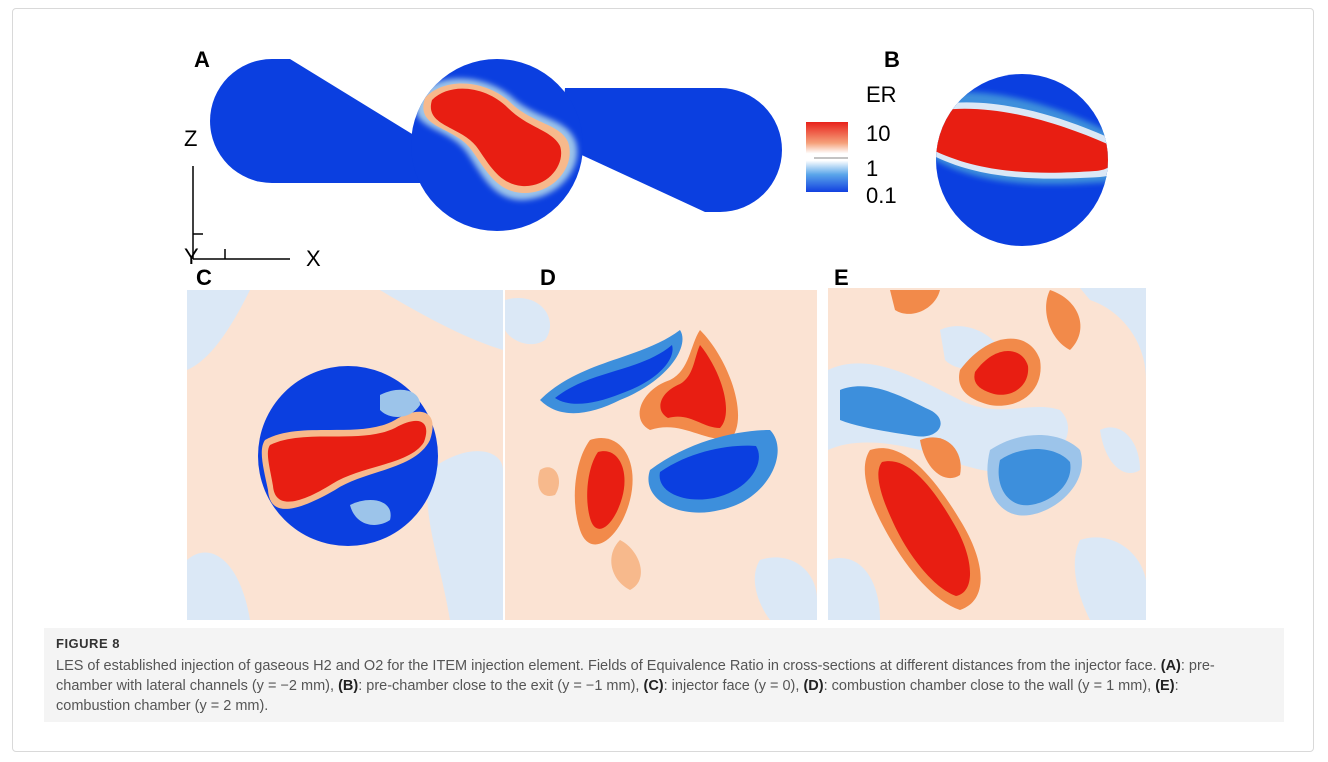 Image resolution: width=1328 pixels, height=762 pixels. What do you see at coordinates (671, 150) in the screenshot?
I see `pre-chamber-right-channel` at bounding box center [671, 150].